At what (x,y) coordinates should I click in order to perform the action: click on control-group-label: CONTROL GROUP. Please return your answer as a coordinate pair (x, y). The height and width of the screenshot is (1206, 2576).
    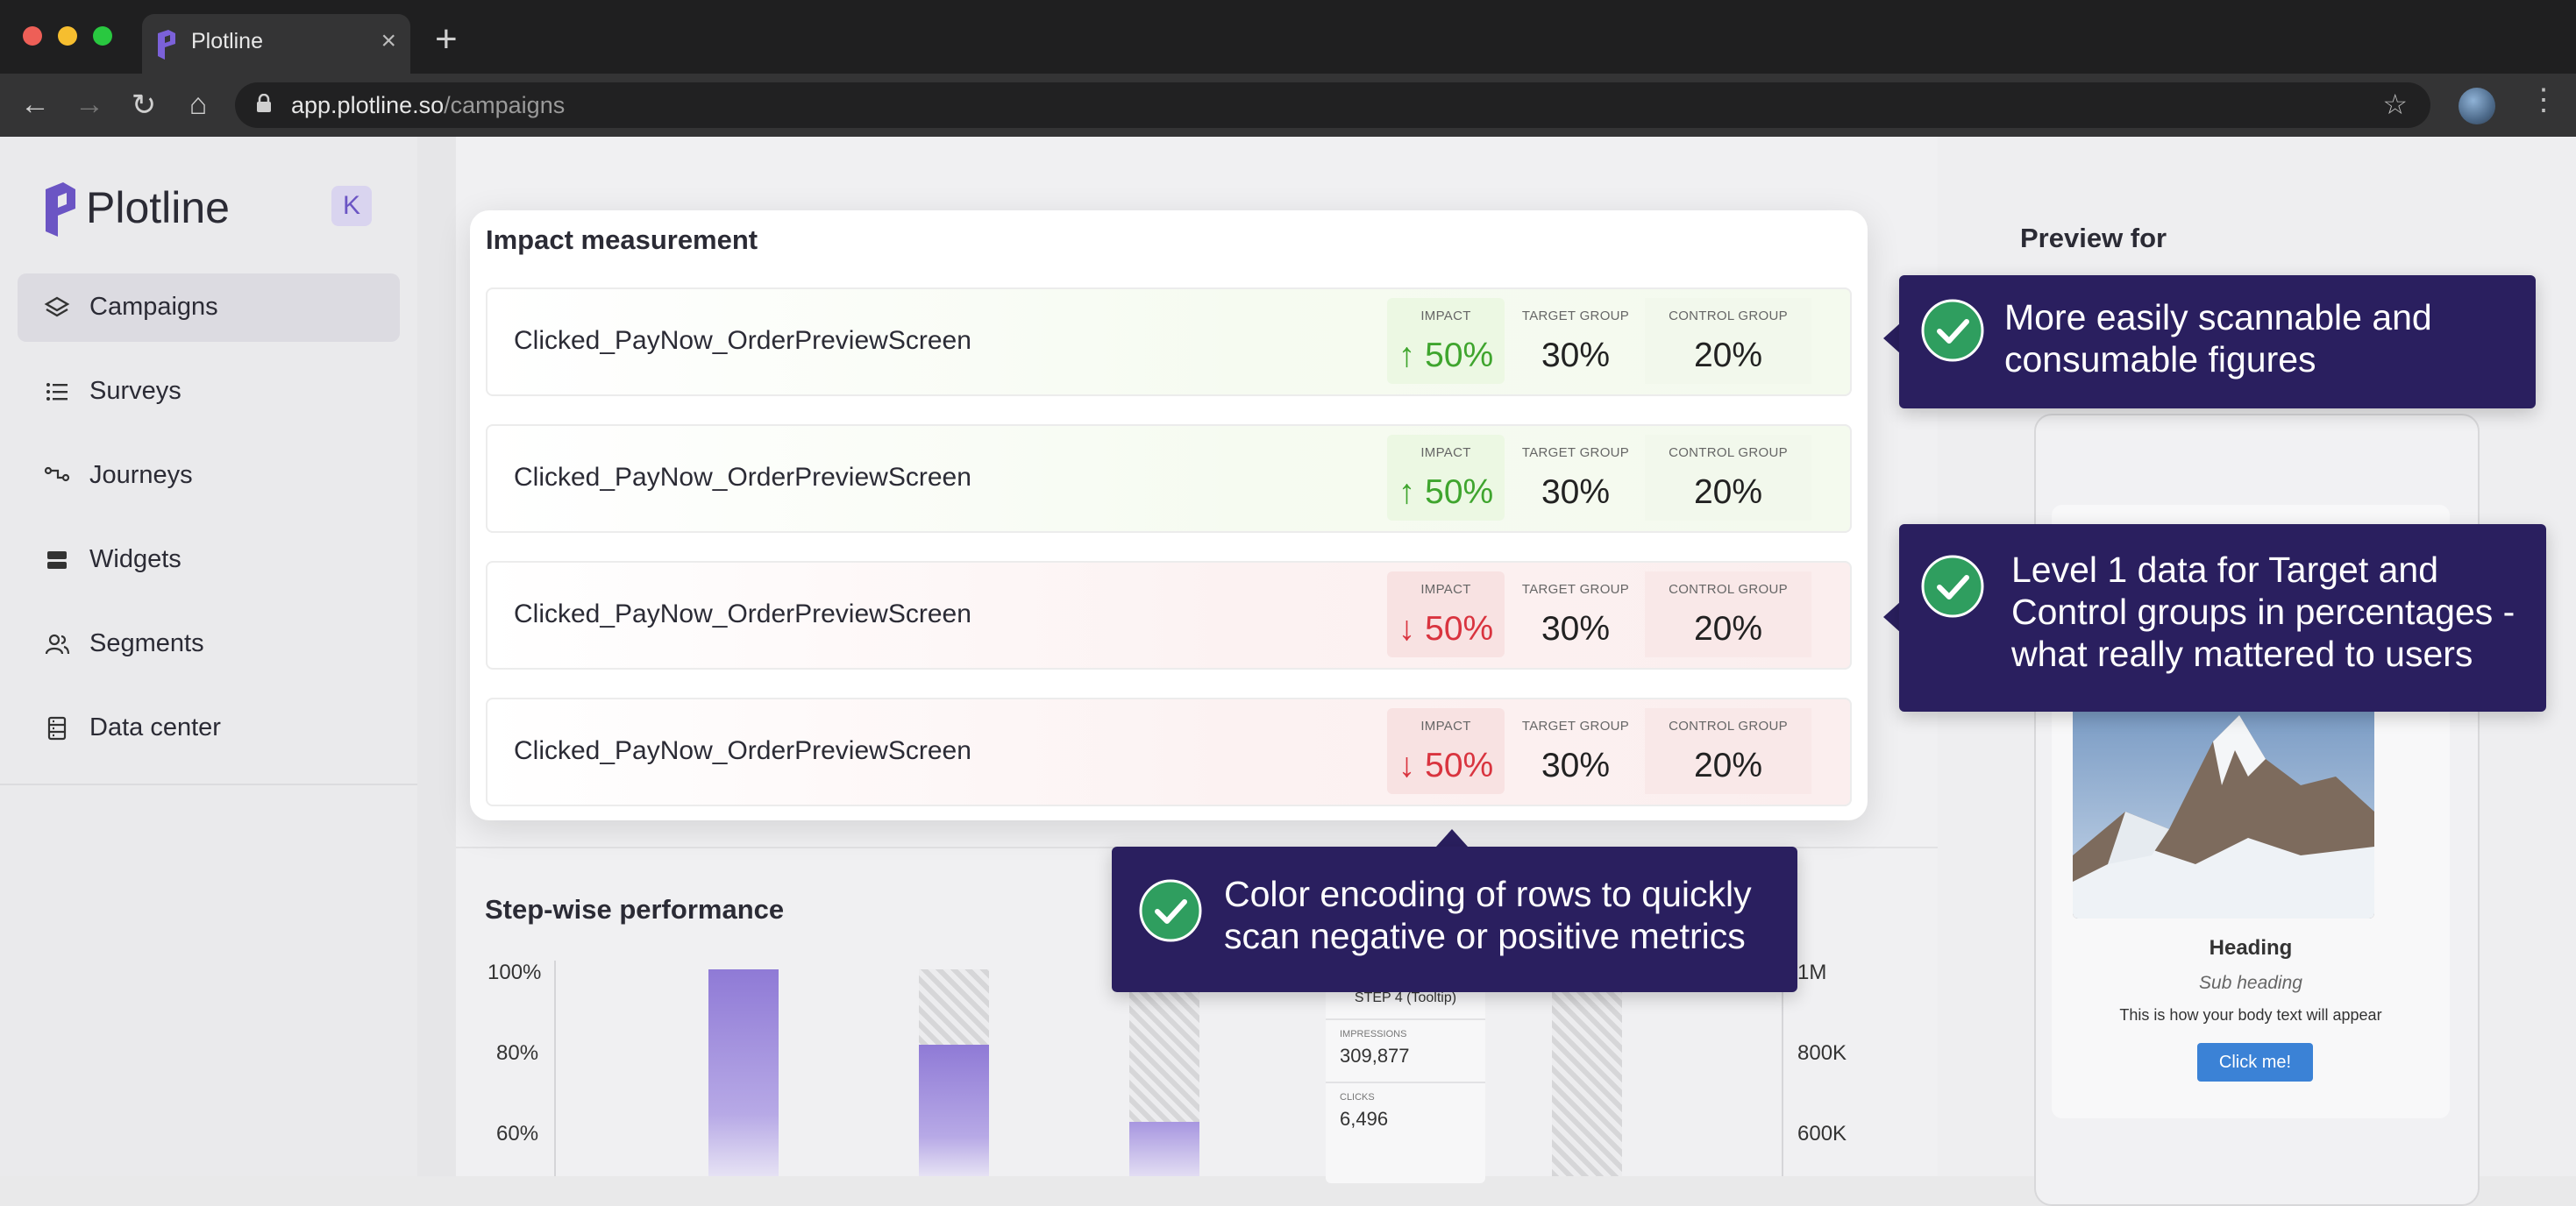
    Looking at the image, I should click on (1728, 589).